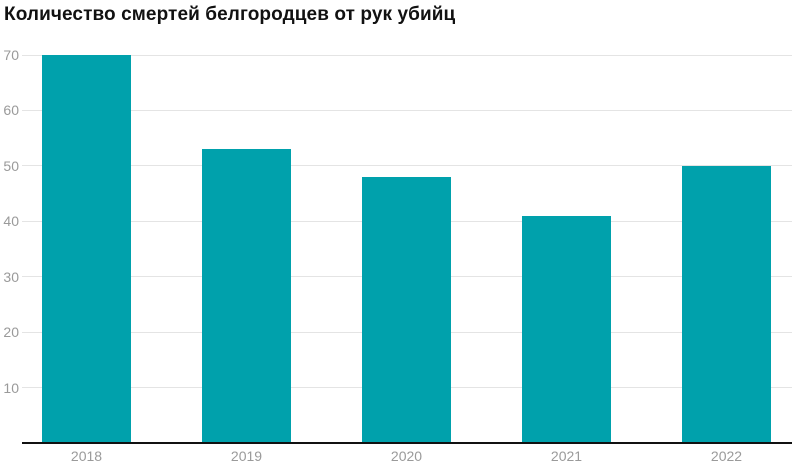  I want to click on bar-2019, so click(246, 296).